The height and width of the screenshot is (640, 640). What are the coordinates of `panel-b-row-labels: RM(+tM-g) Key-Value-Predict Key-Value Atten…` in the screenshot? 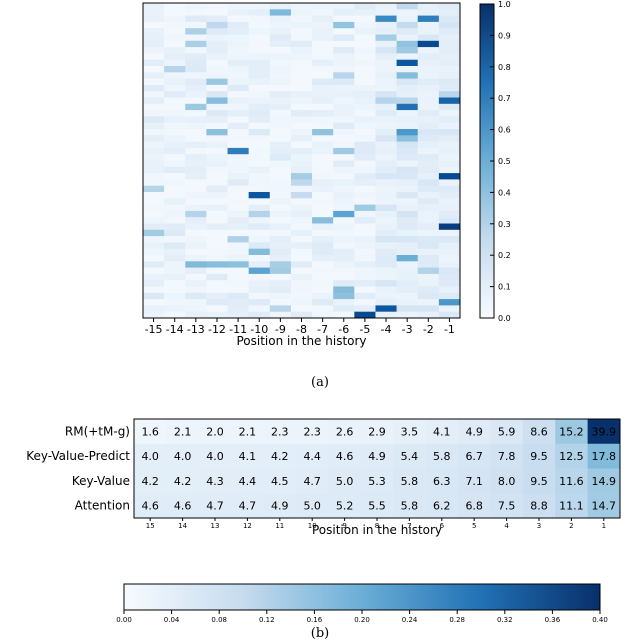 It's located at (78, 468).